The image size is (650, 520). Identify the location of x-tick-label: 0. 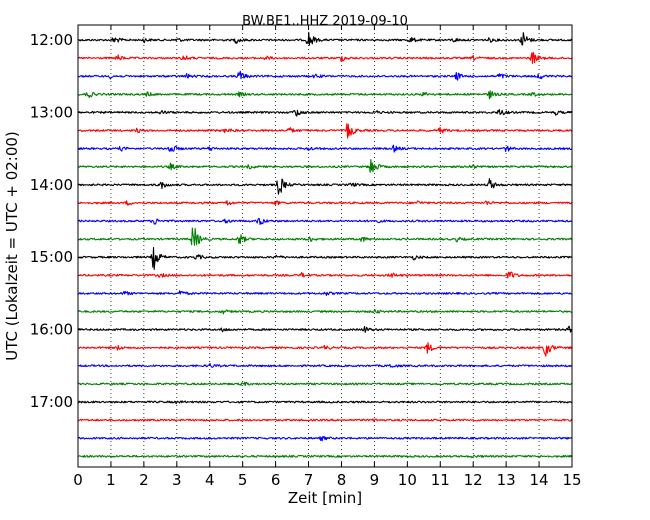
(78, 480).